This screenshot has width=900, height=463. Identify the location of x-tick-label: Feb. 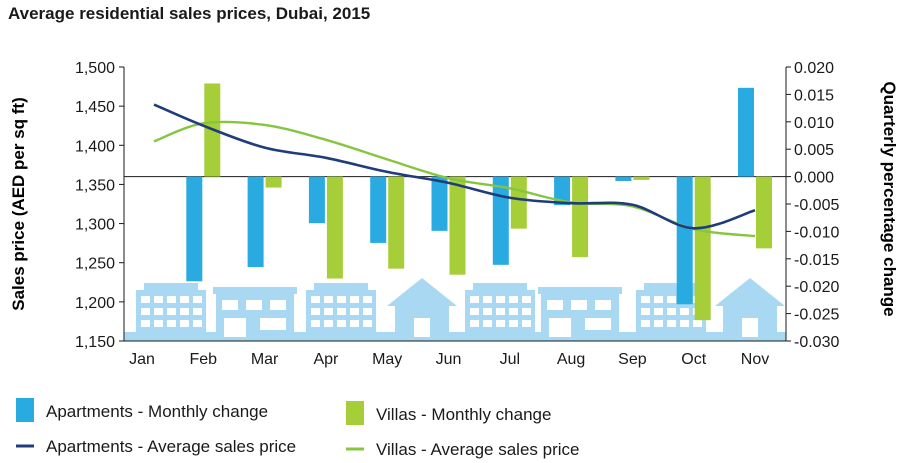
(204, 359).